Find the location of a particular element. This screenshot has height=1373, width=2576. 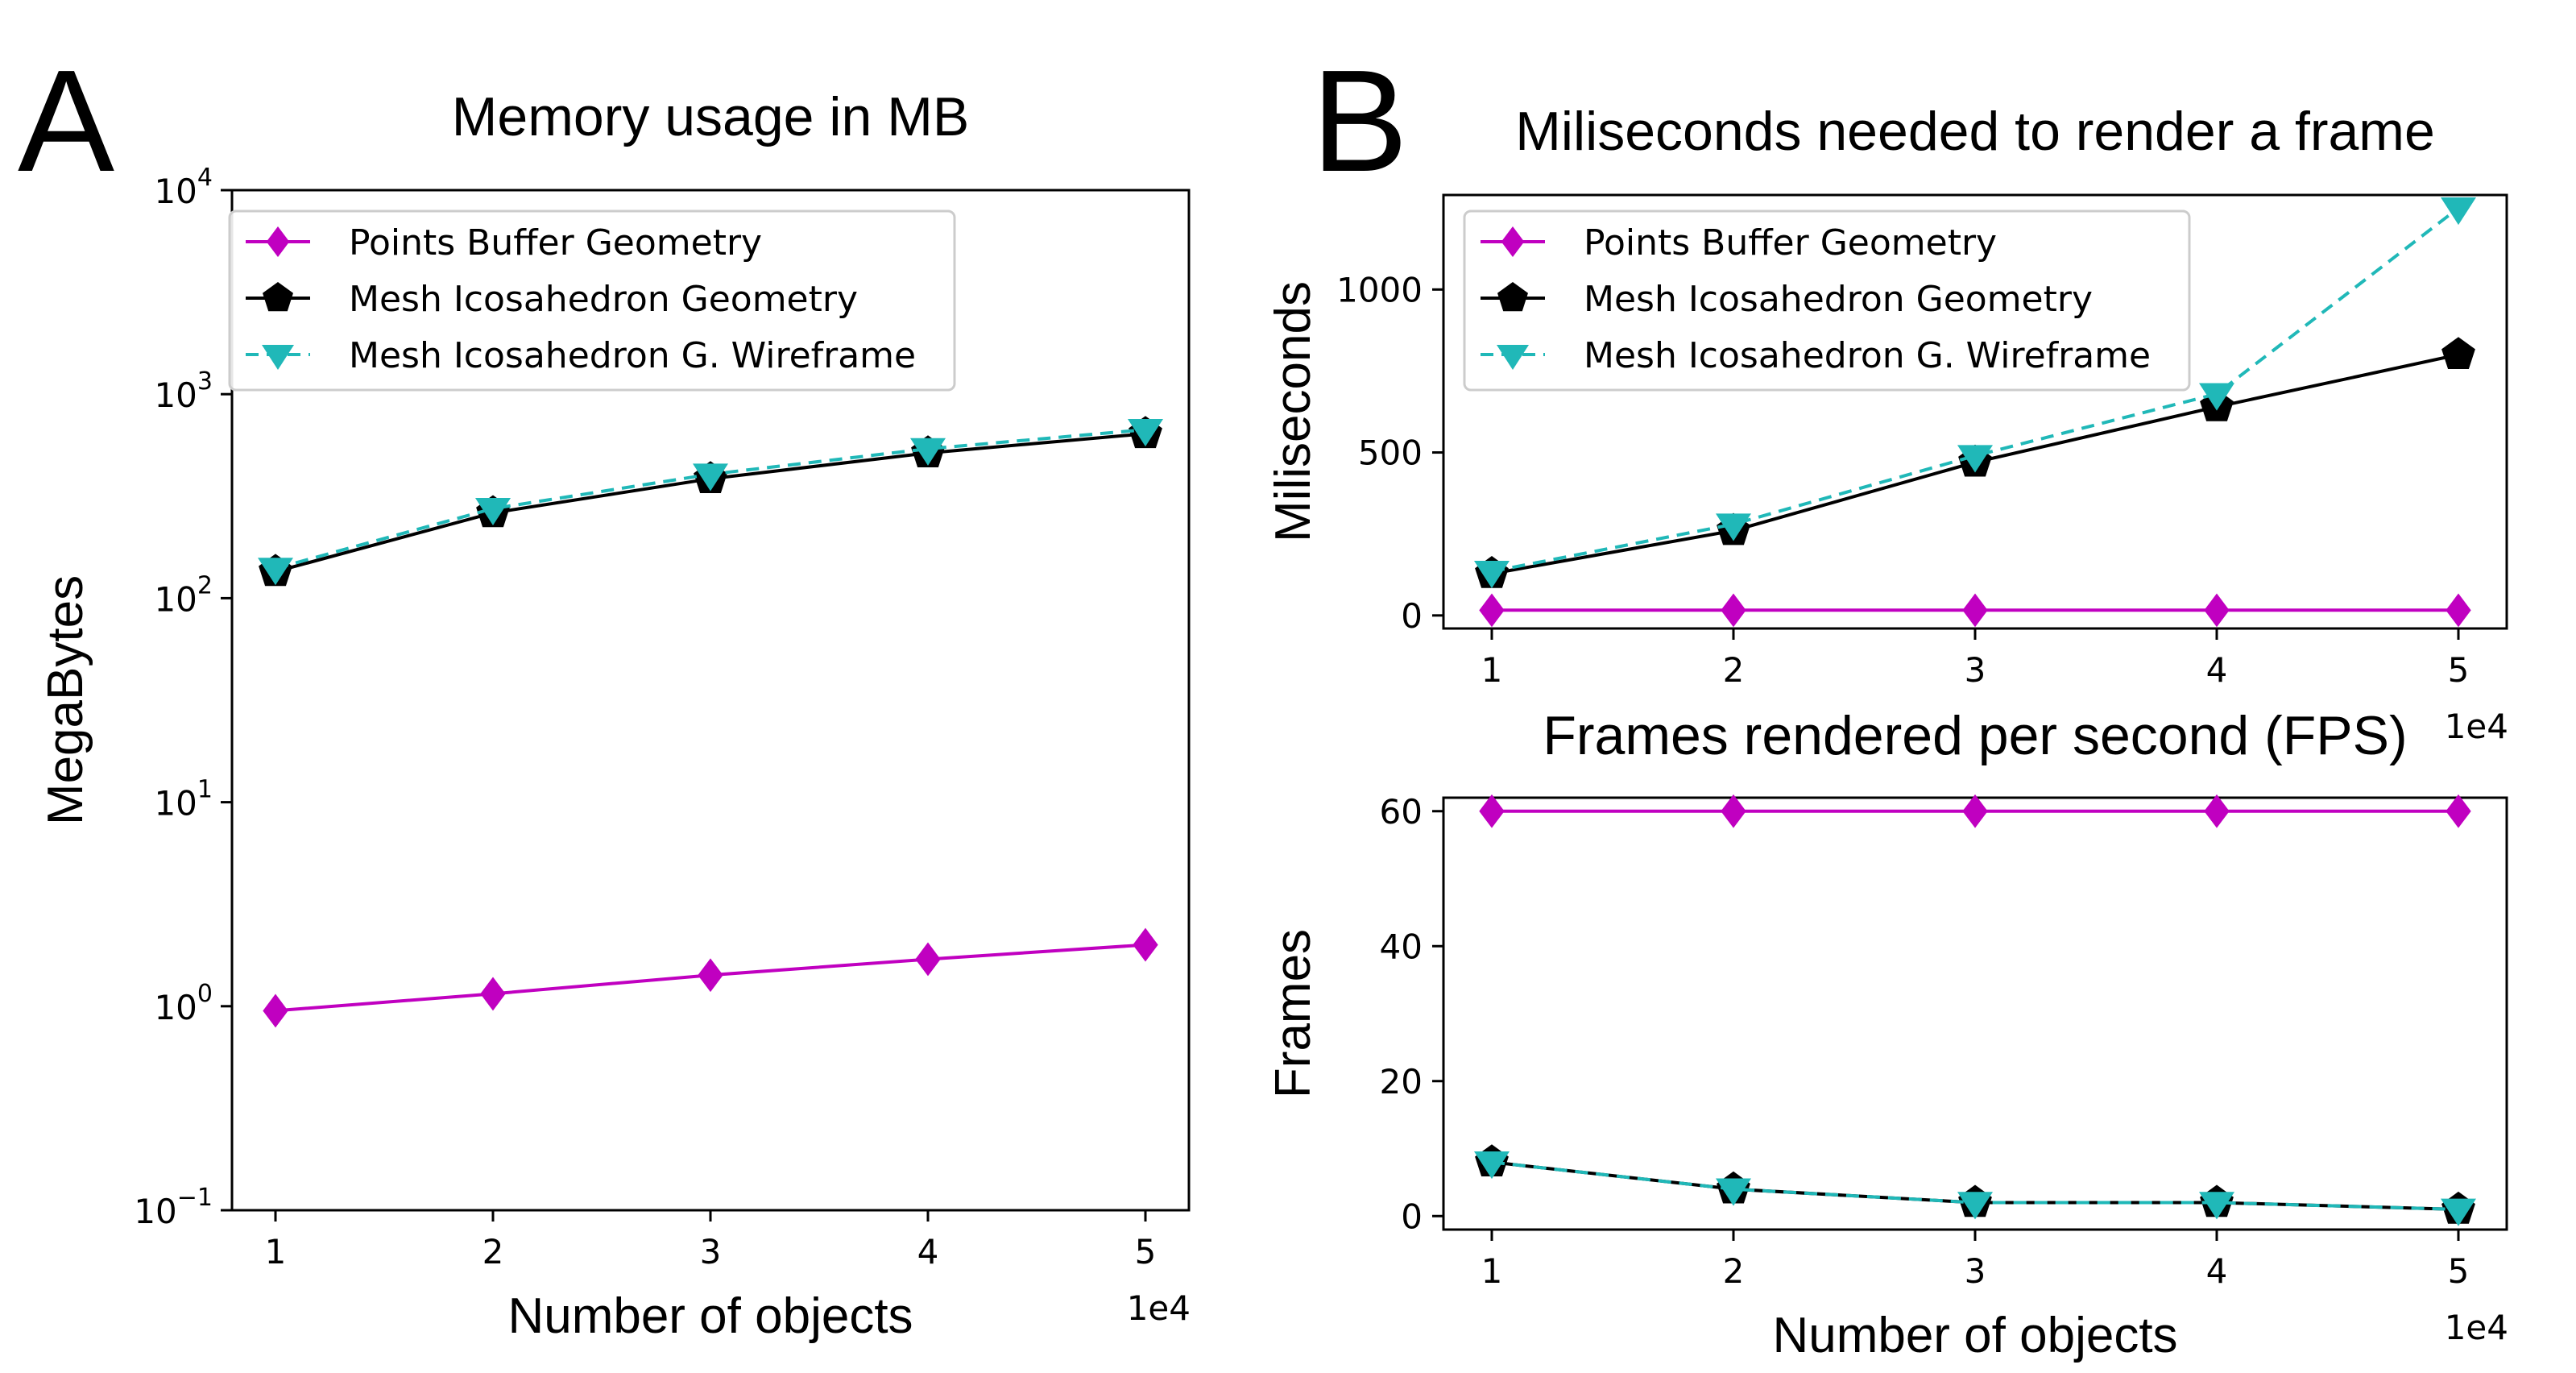

y-tick-label: 60 is located at coordinates (1401, 812).